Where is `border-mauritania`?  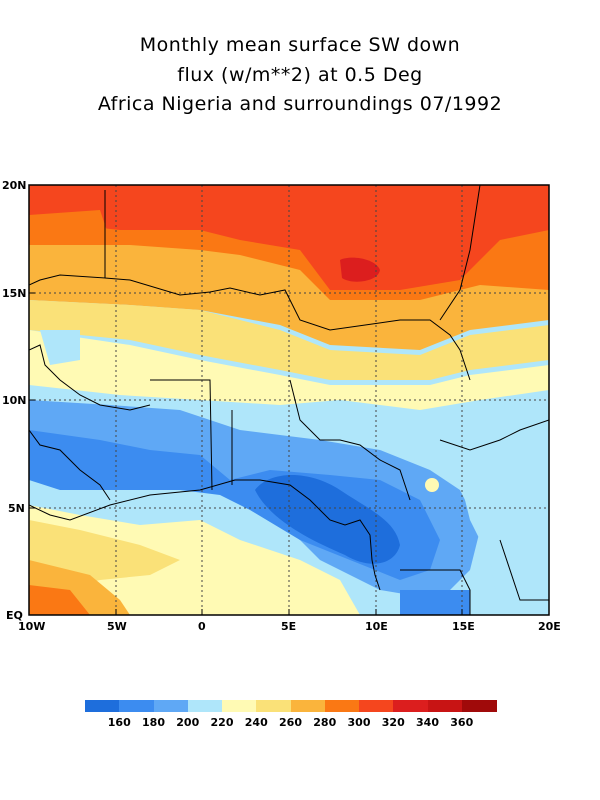 border-mauritania is located at coordinates (67, 238).